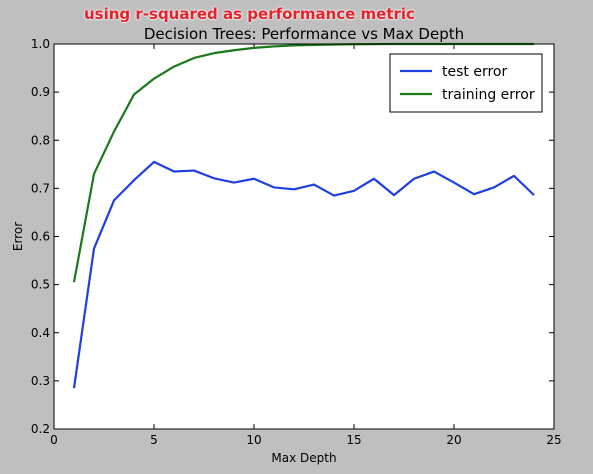 This screenshot has height=474, width=593. What do you see at coordinates (249, 14) in the screenshot?
I see `annotation-label: using r-squared as performance metric` at bounding box center [249, 14].